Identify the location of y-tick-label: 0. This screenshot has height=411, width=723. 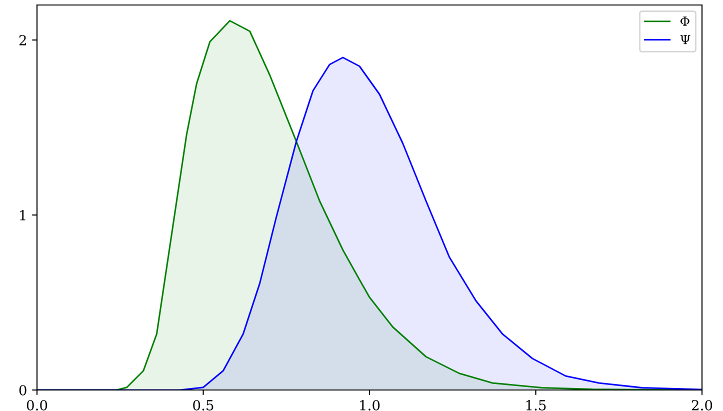
(22, 390).